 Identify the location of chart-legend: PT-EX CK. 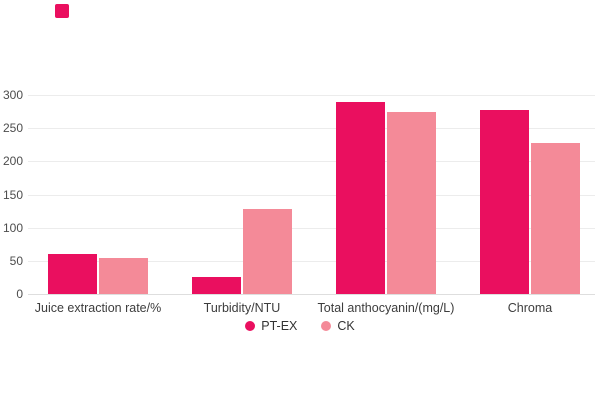
(300, 326).